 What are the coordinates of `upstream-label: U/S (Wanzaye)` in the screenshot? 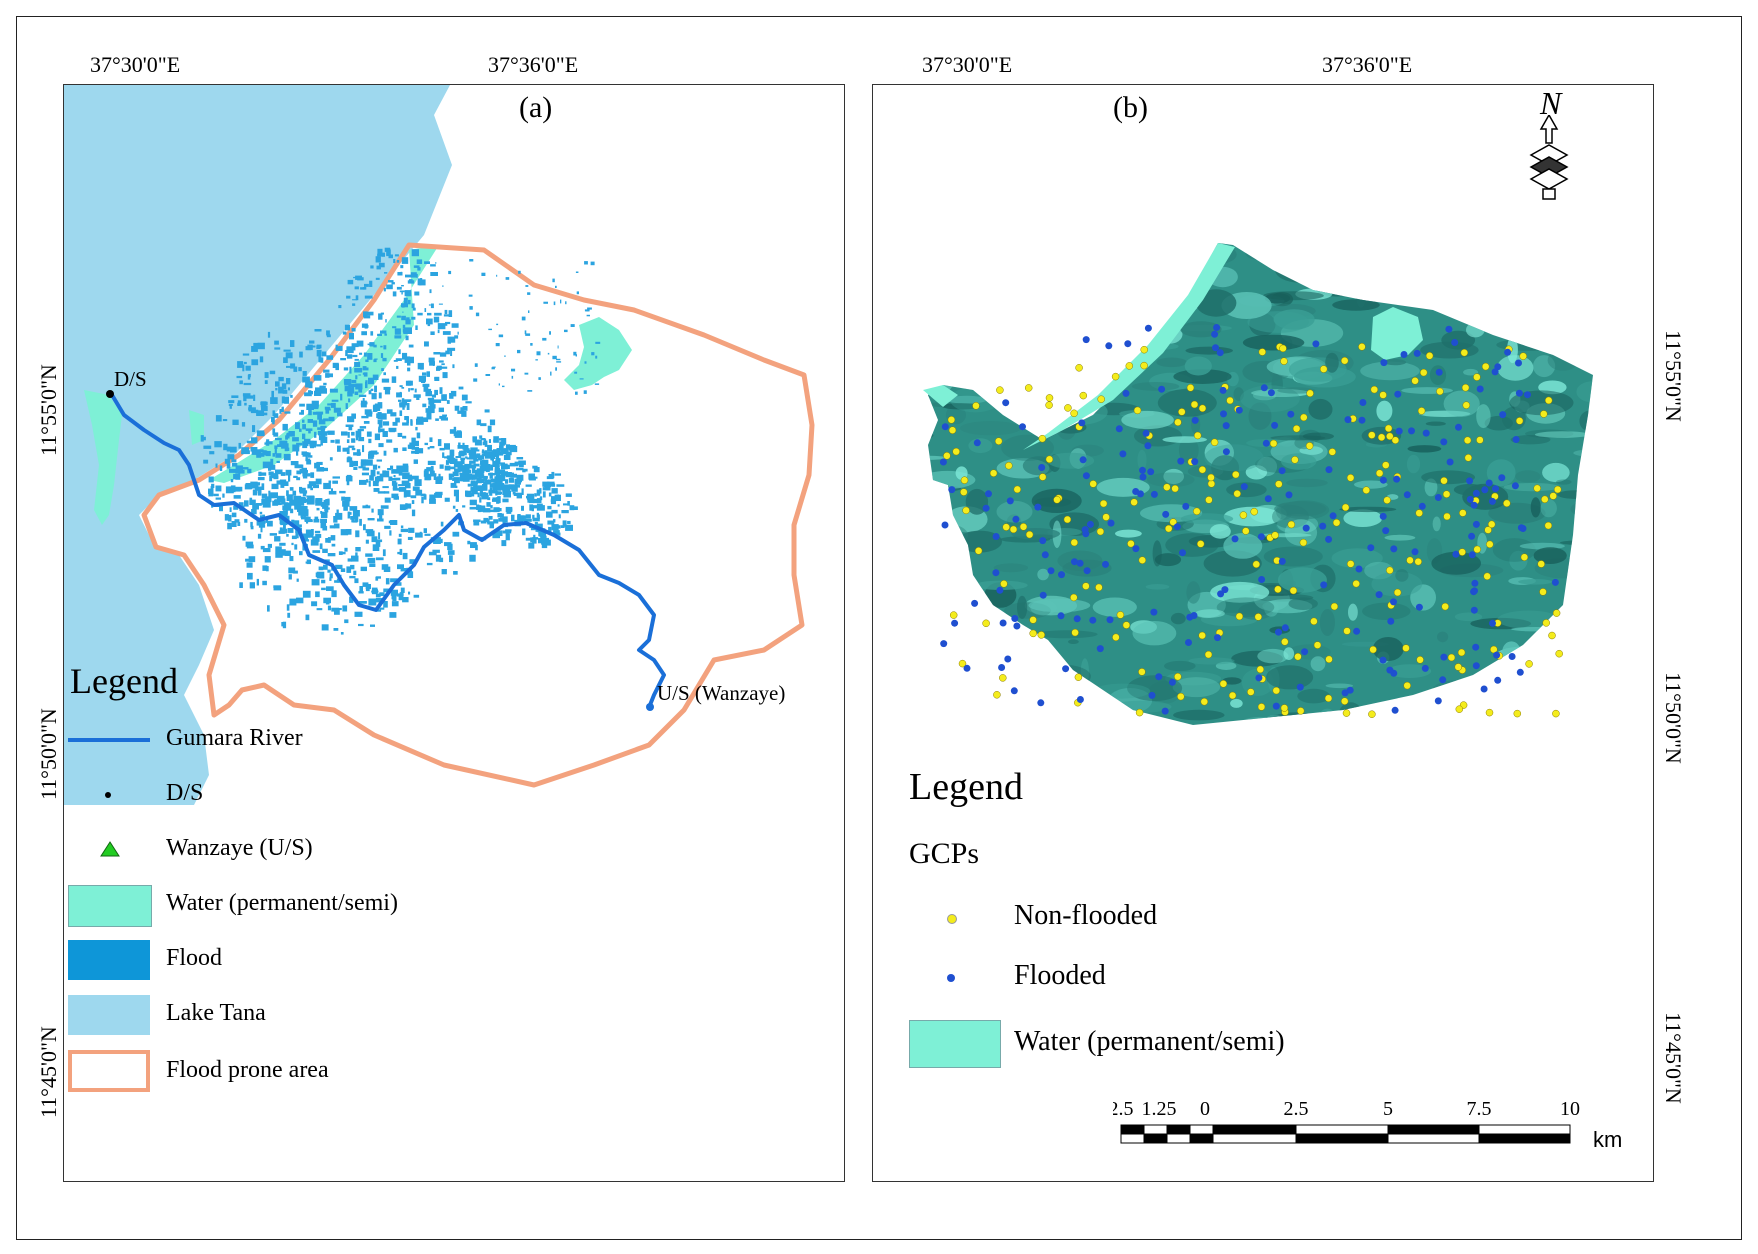 It's located at (721, 693).